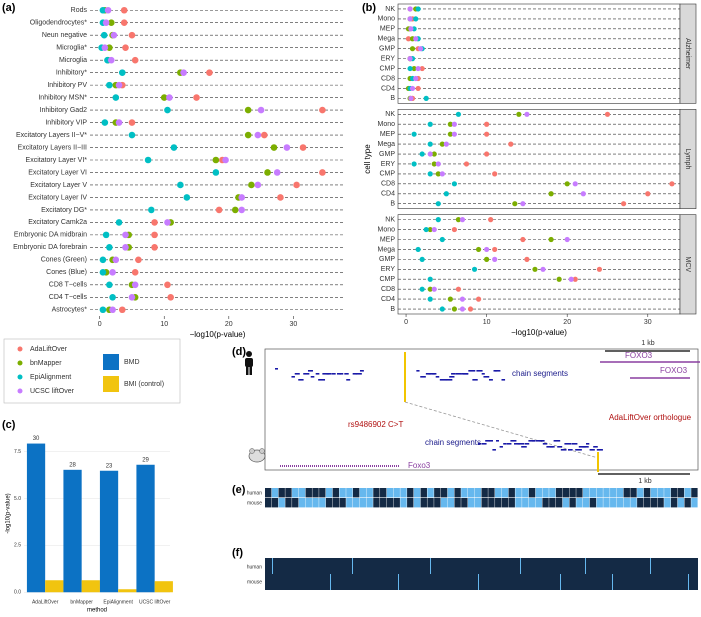  Describe the element at coordinates (58, 23) in the screenshot. I see `y-tick-label: Oligodendrocytes*` at that location.